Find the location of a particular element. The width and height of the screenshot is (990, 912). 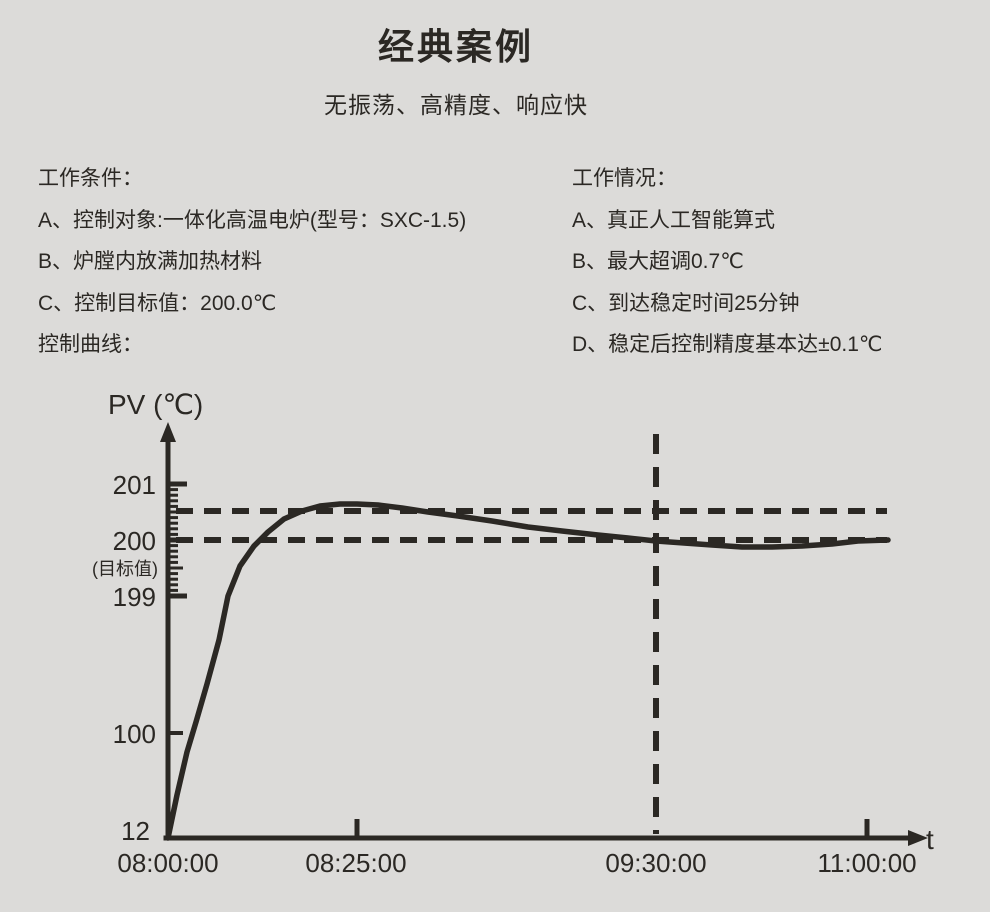

y-tick-200: 200 is located at coordinates (134, 541).